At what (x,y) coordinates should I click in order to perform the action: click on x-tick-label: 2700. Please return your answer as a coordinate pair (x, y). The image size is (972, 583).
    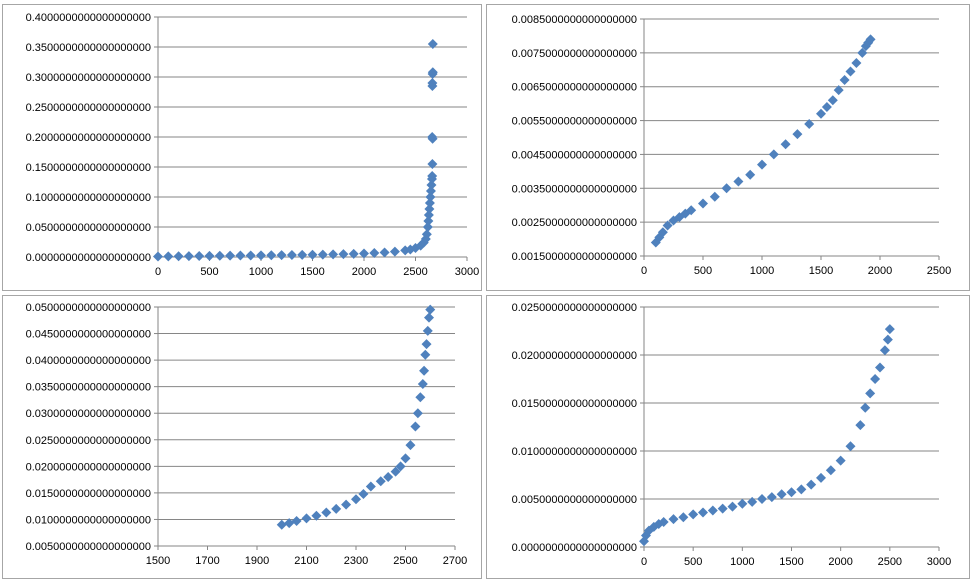
    Looking at the image, I should click on (455, 561).